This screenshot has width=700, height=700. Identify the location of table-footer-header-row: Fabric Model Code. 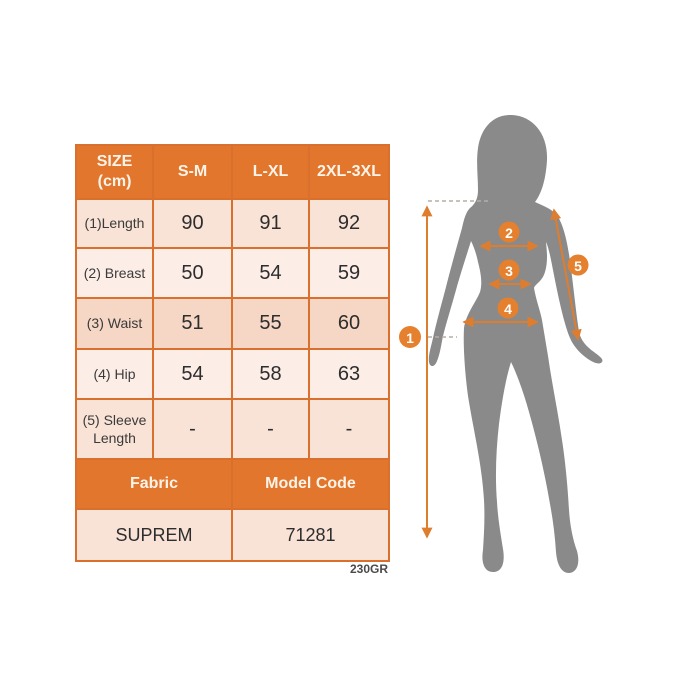
(232, 484).